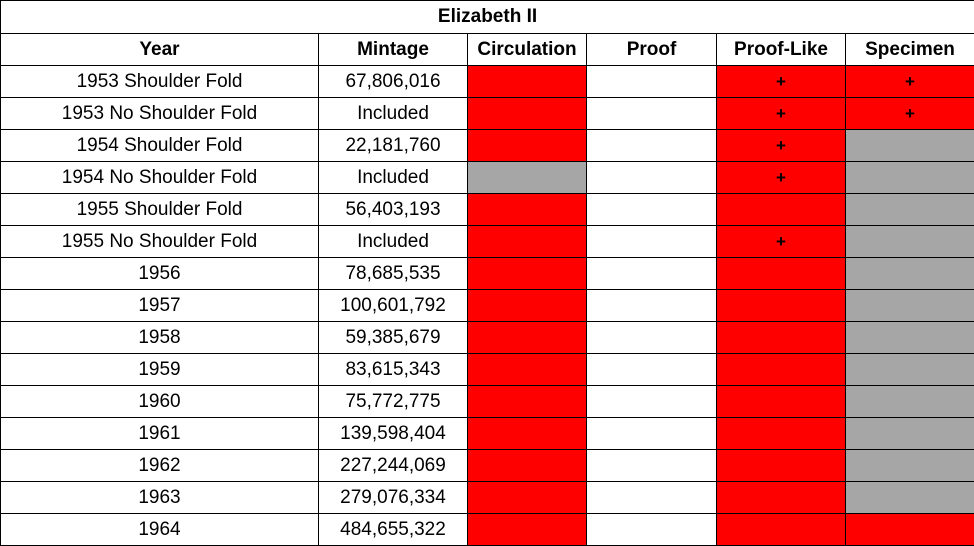 This screenshot has height=546, width=974. What do you see at coordinates (393, 210) in the screenshot?
I see `mintage-cell: 56,403,193` at bounding box center [393, 210].